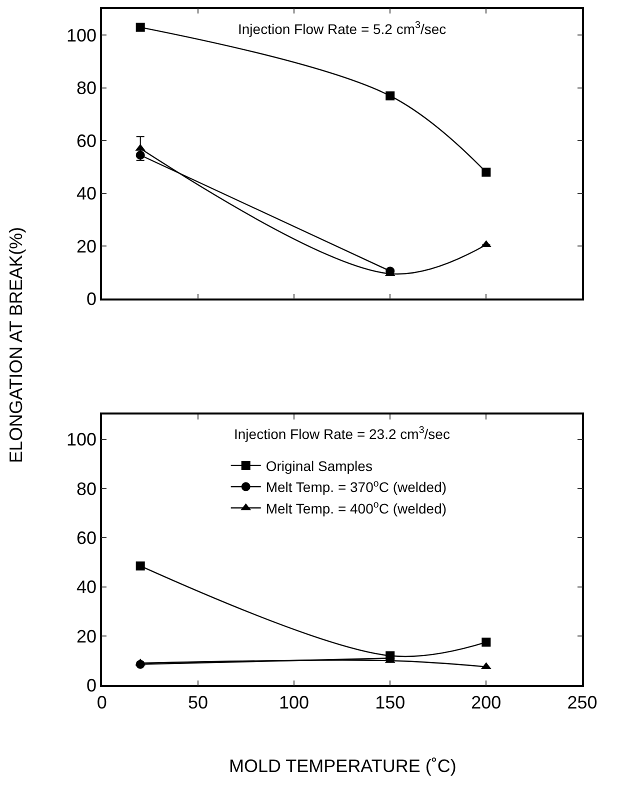 The image size is (623, 793). I want to click on text: Injection Flow Rate = 23.2 cm$^{3}$/sec, so click(342, 433).